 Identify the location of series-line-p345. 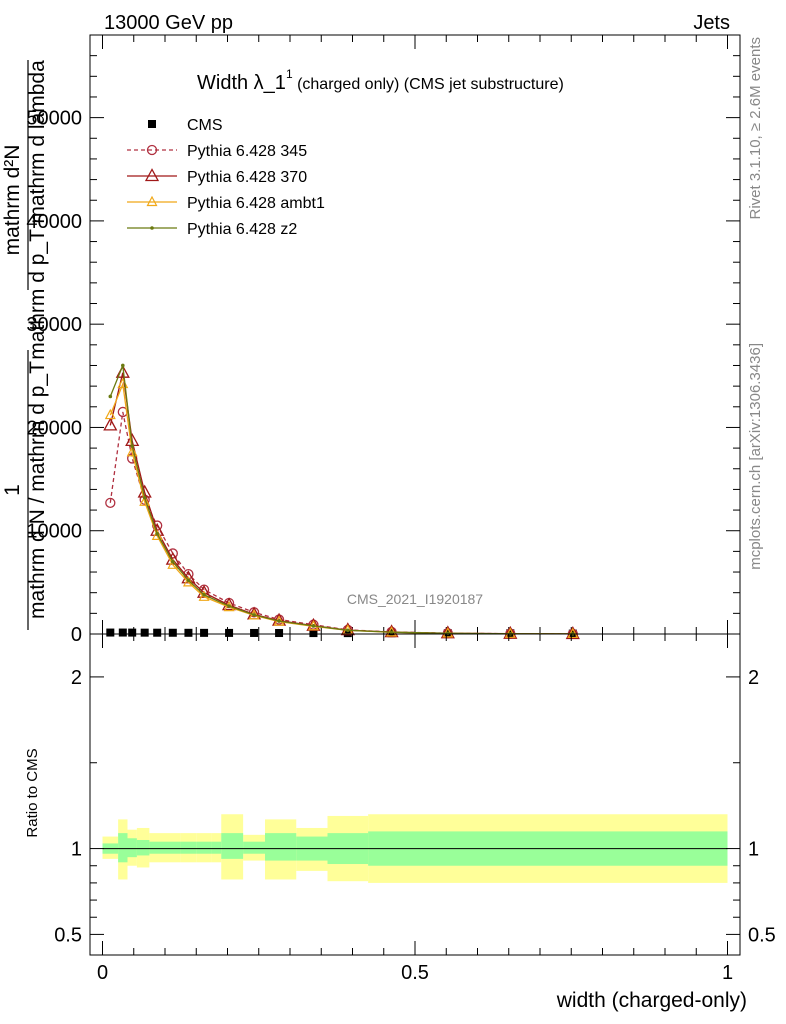
(341, 523).